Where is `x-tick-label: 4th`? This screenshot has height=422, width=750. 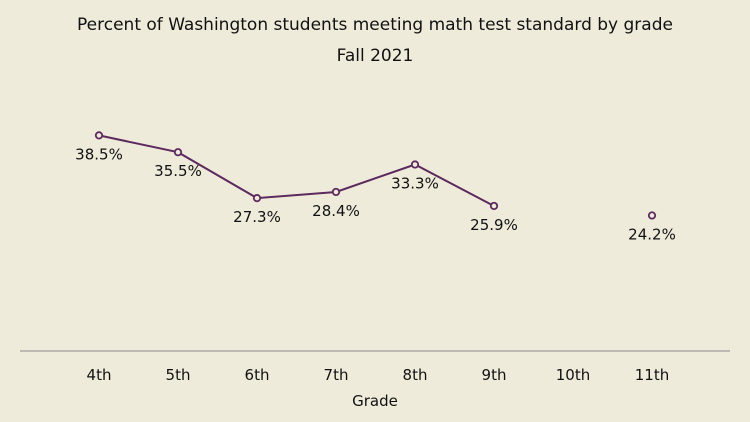 x-tick-label: 4th is located at coordinates (99, 375).